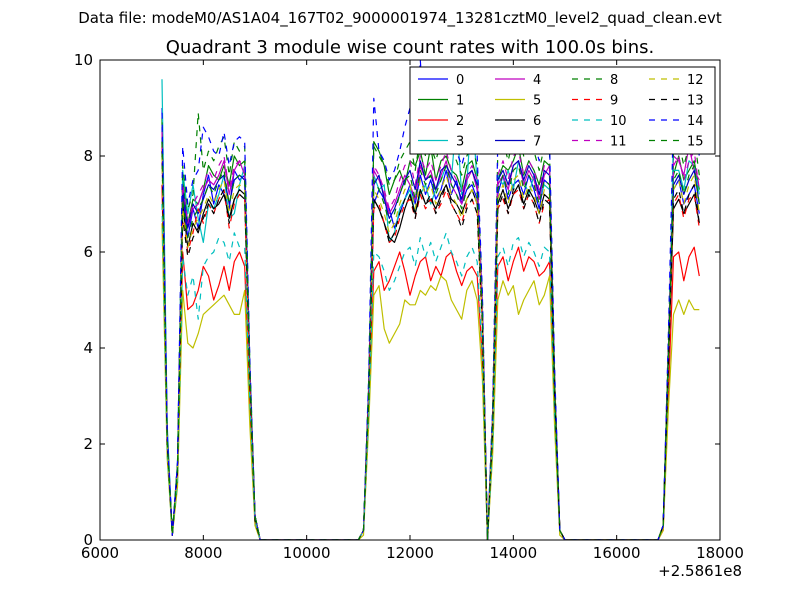 The width and height of the screenshot is (800, 600). Describe the element at coordinates (537, 101) in the screenshot. I see `legend-label-5: 5` at that location.